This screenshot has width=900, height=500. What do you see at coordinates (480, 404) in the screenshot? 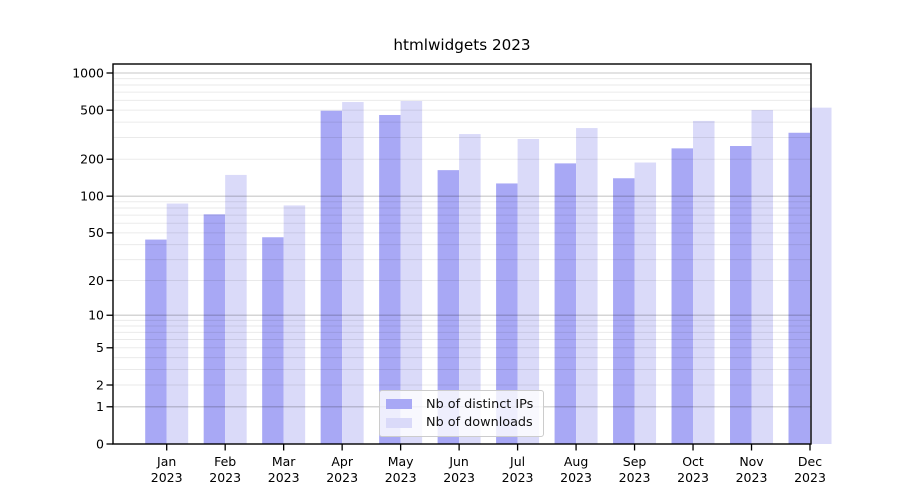
I see `legend-label-distinct-ips: Nb of distinct IPs` at bounding box center [480, 404].